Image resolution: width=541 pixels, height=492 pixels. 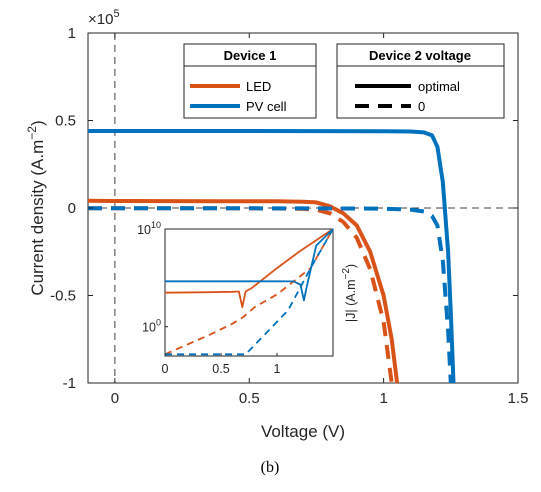 What do you see at coordinates (65, 121) in the screenshot?
I see `y-tick-label: 0.5` at bounding box center [65, 121].